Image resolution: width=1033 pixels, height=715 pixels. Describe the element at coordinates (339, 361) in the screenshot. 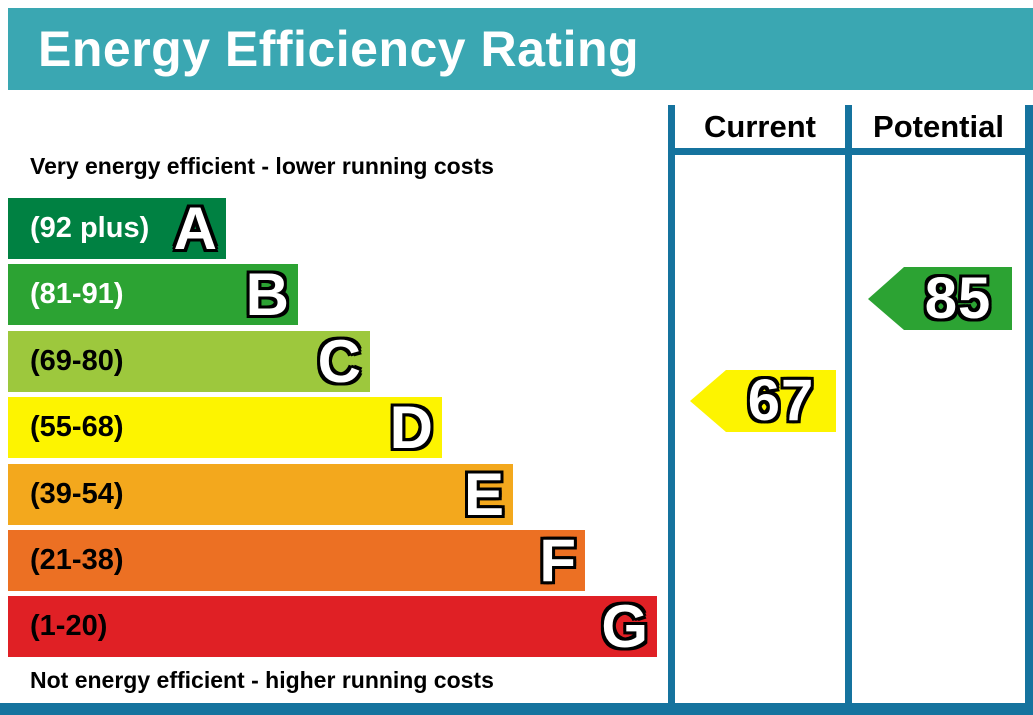

I see `band-c-letter: C` at that location.